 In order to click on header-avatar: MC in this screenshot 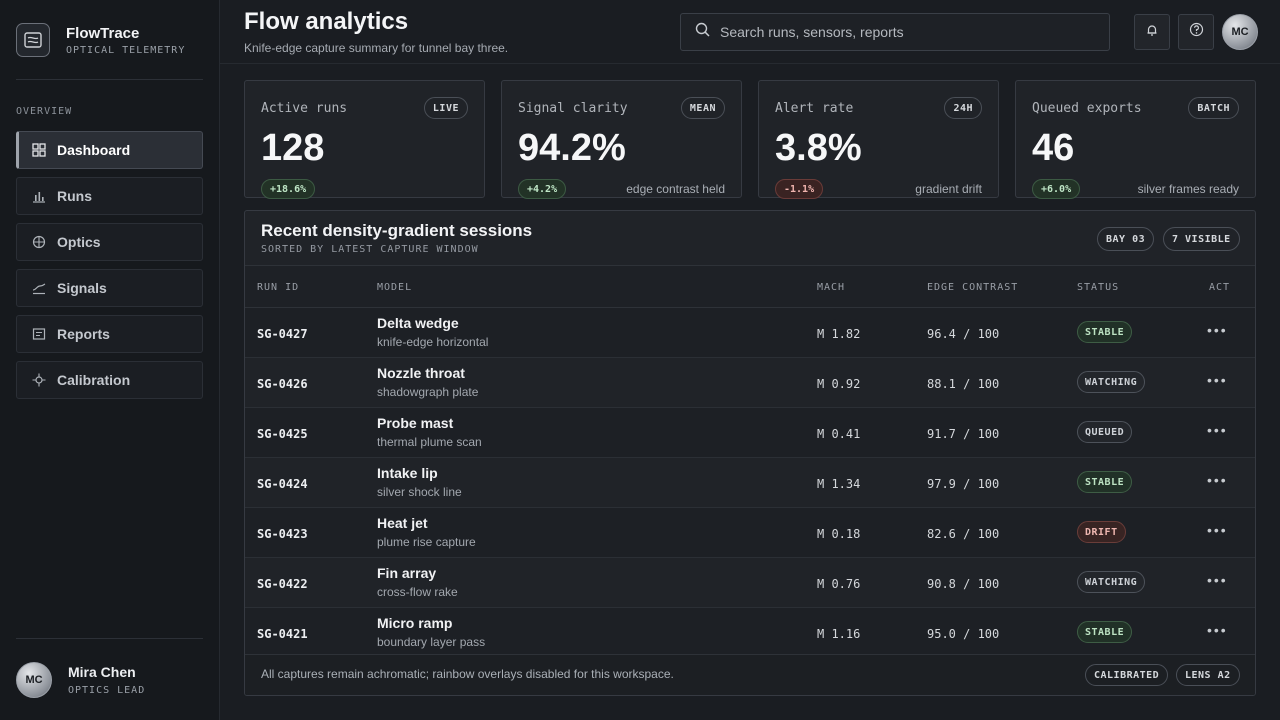, I will do `click(1240, 32)`.